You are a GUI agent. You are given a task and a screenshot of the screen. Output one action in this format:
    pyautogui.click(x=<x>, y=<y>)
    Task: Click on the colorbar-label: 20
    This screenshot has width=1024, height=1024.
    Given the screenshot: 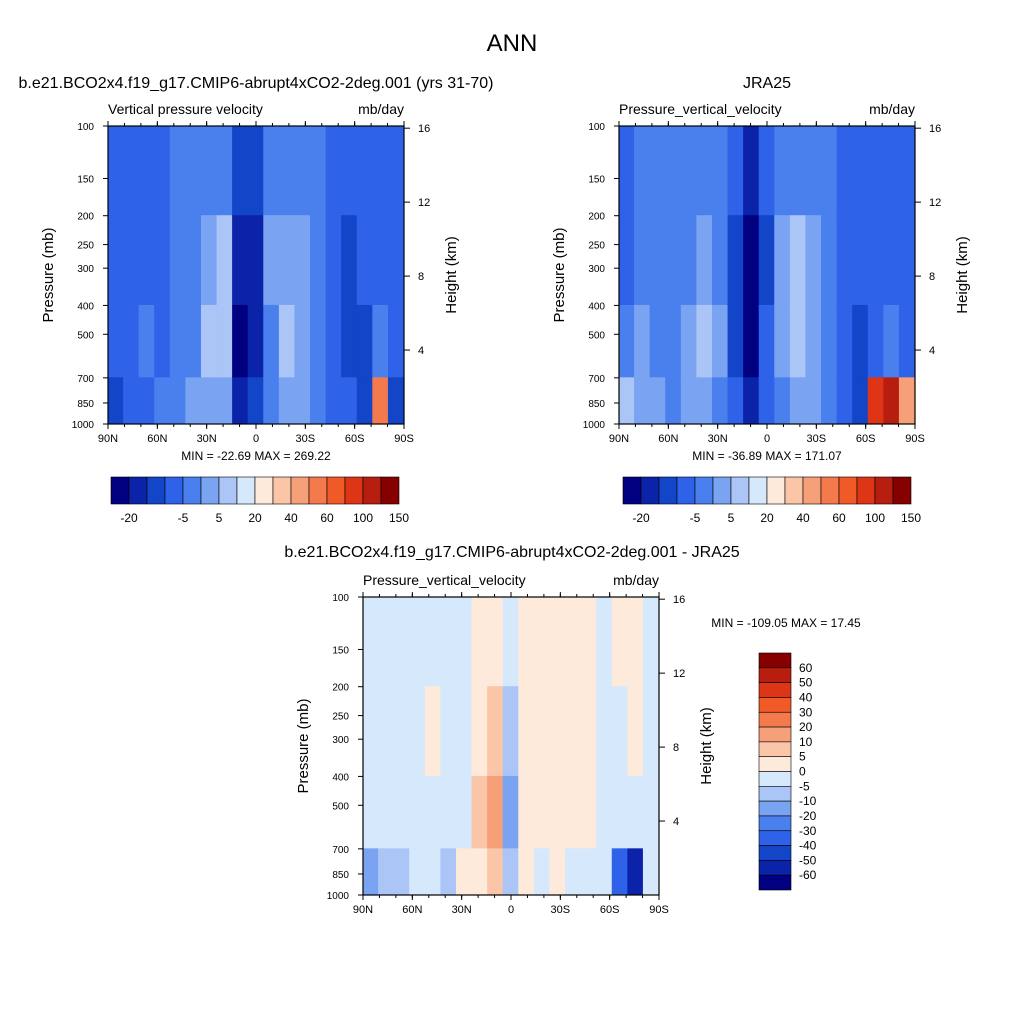 What is the action you would take?
    pyautogui.click(x=255, y=518)
    